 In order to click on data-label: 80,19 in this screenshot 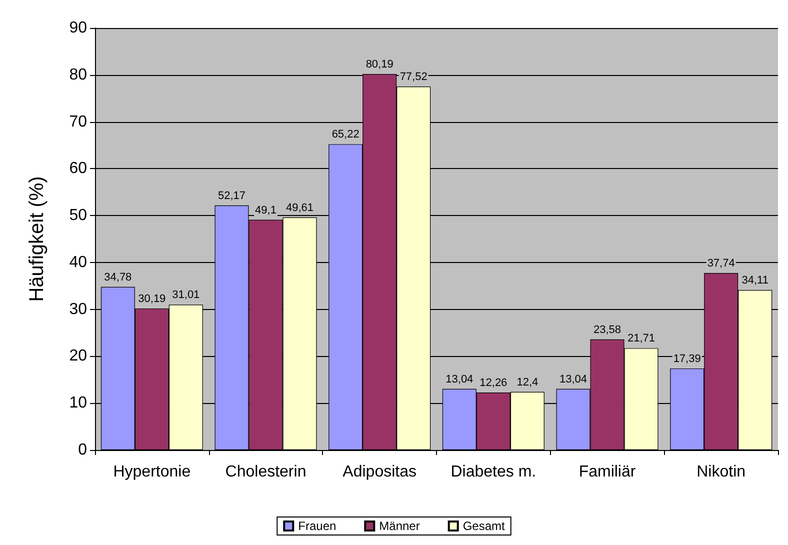, I will do `click(380, 64)`.